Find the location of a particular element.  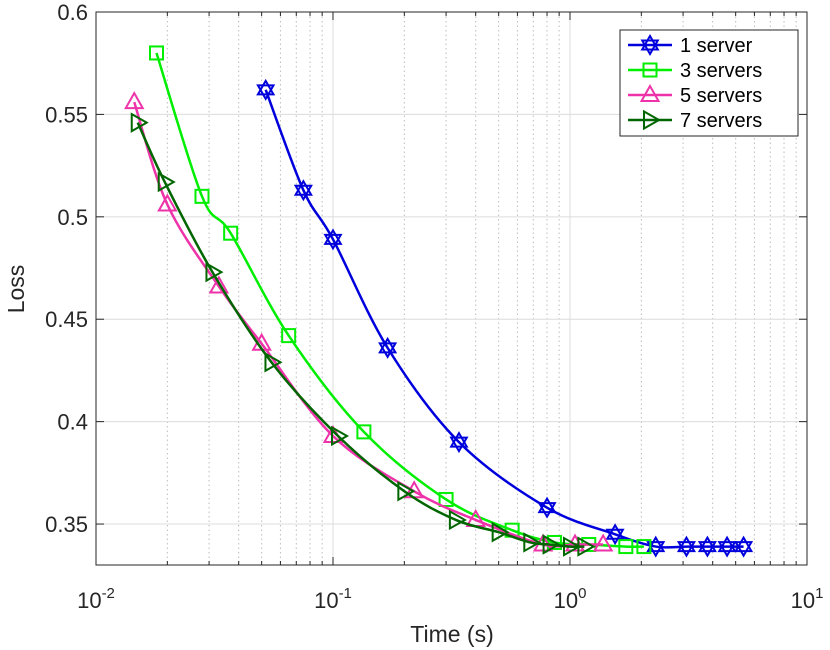

legend-item-7-servers: 7 servers is located at coordinates (695, 120).